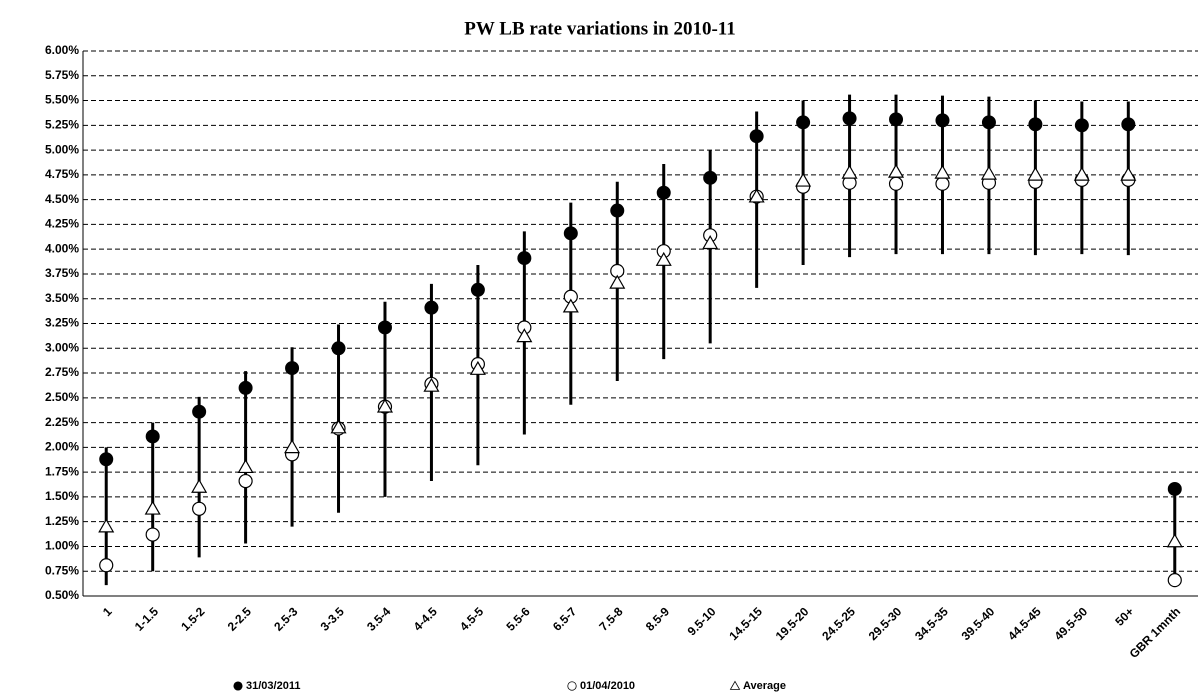 Image resolution: width=1200 pixels, height=693 pixels. What do you see at coordinates (745, 623) in the screenshot?
I see `x-tick-label: 14.5-15` at bounding box center [745, 623].